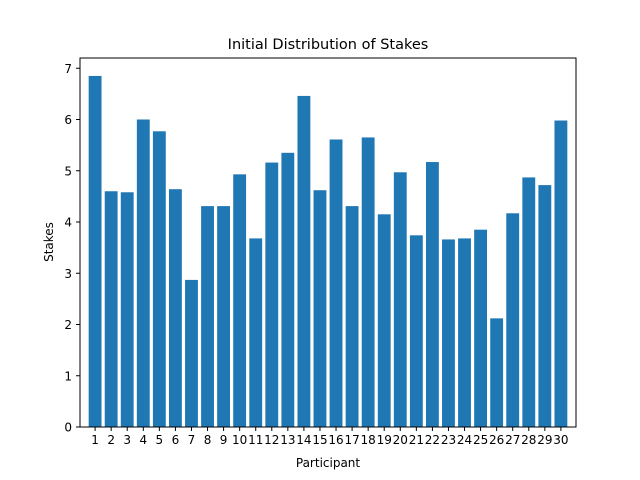 The height and width of the screenshot is (480, 640). Describe the element at coordinates (328, 463) in the screenshot. I see `x-axis-label: Participant` at that location.